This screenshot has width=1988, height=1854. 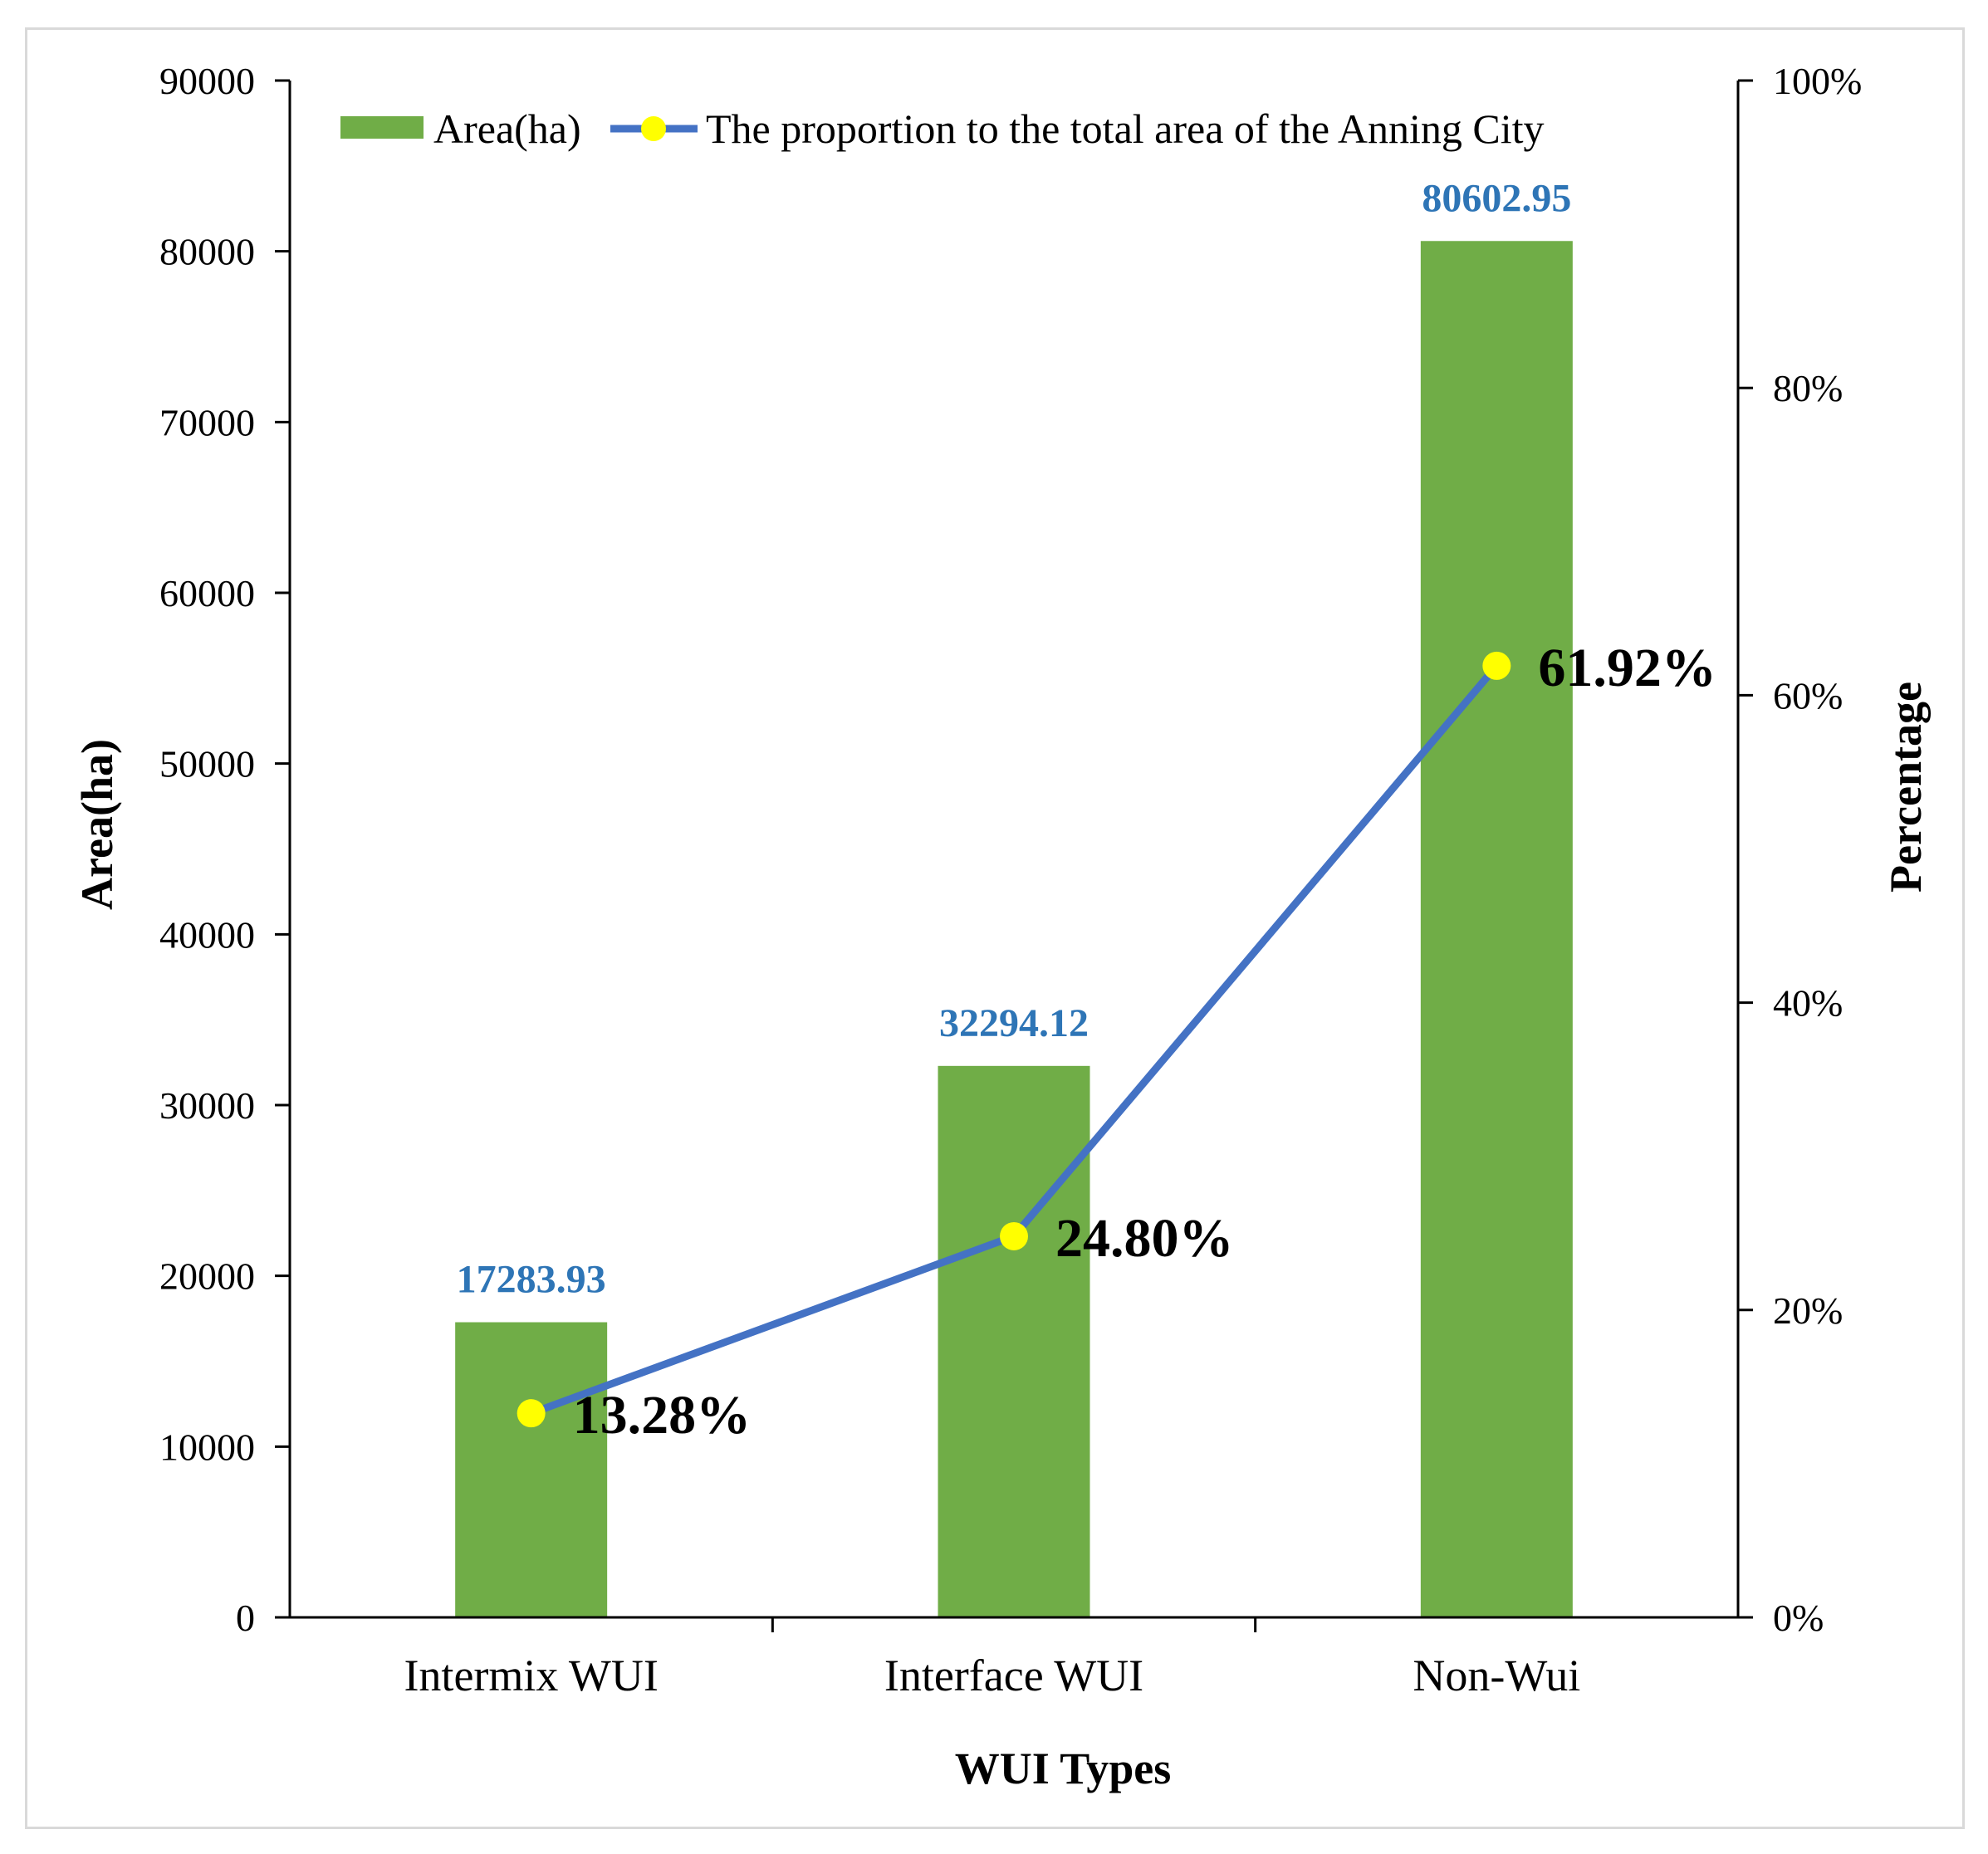 I want to click on legend-marker-swatch, so click(x=653, y=128).